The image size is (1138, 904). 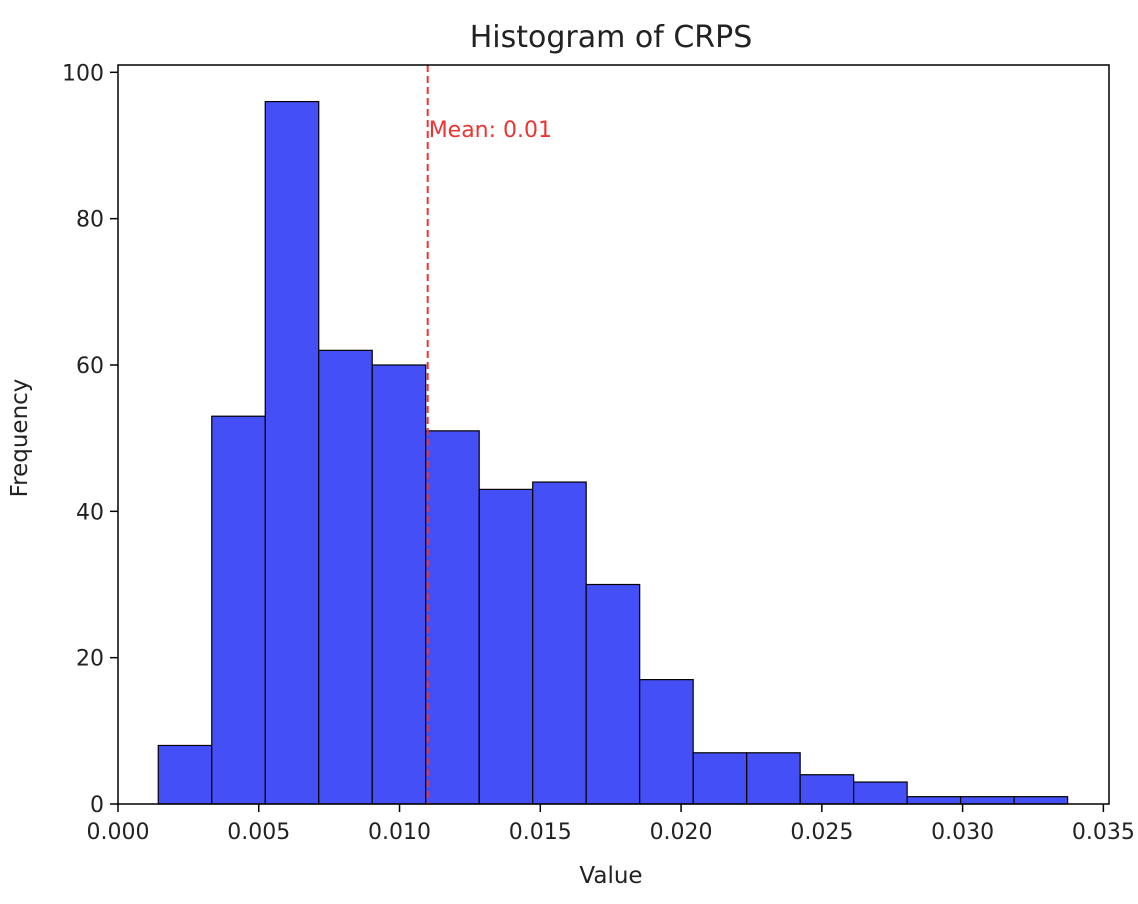 What do you see at coordinates (540, 832) in the screenshot?
I see `x-tick-label: 0.015` at bounding box center [540, 832].